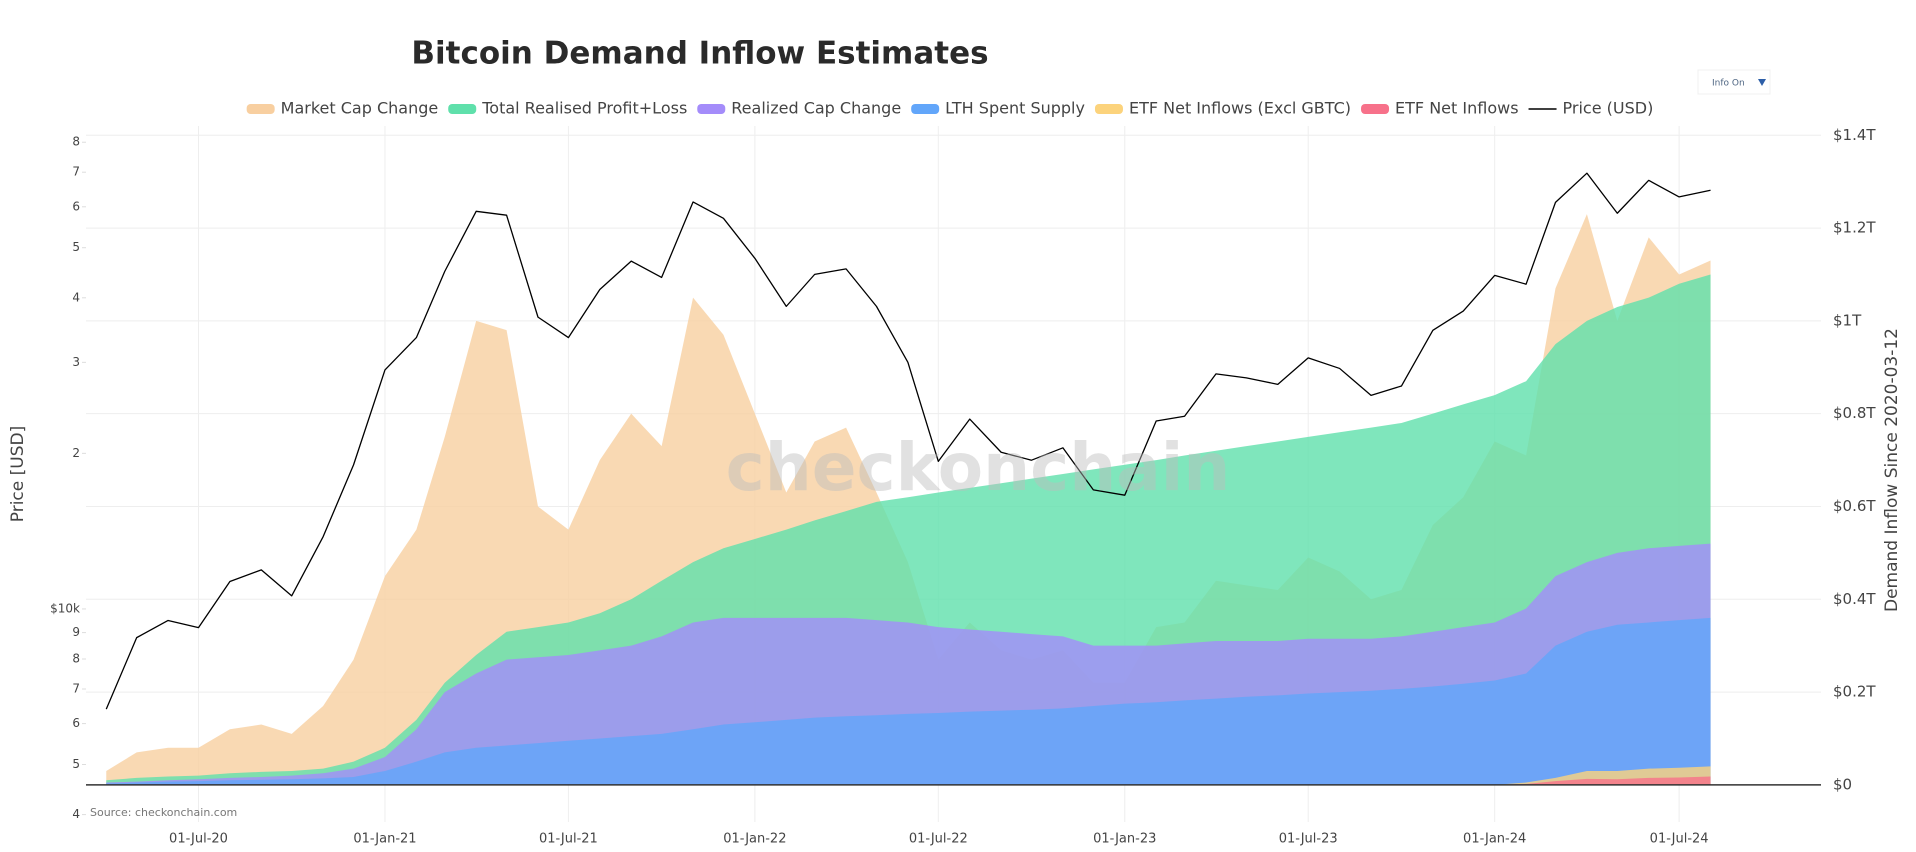  What do you see at coordinates (754, 839) in the screenshot?
I see `x-tick-label: 01-Jan-22` at bounding box center [754, 839].